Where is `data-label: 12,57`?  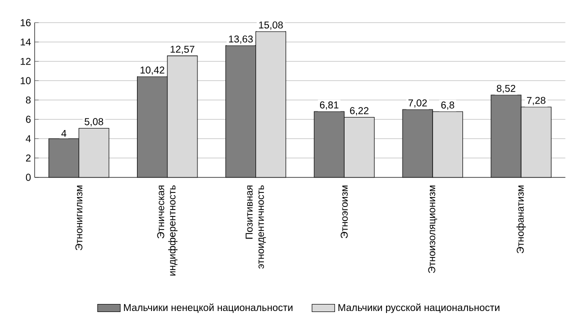
data-label: 12,57 is located at coordinates (182, 50).